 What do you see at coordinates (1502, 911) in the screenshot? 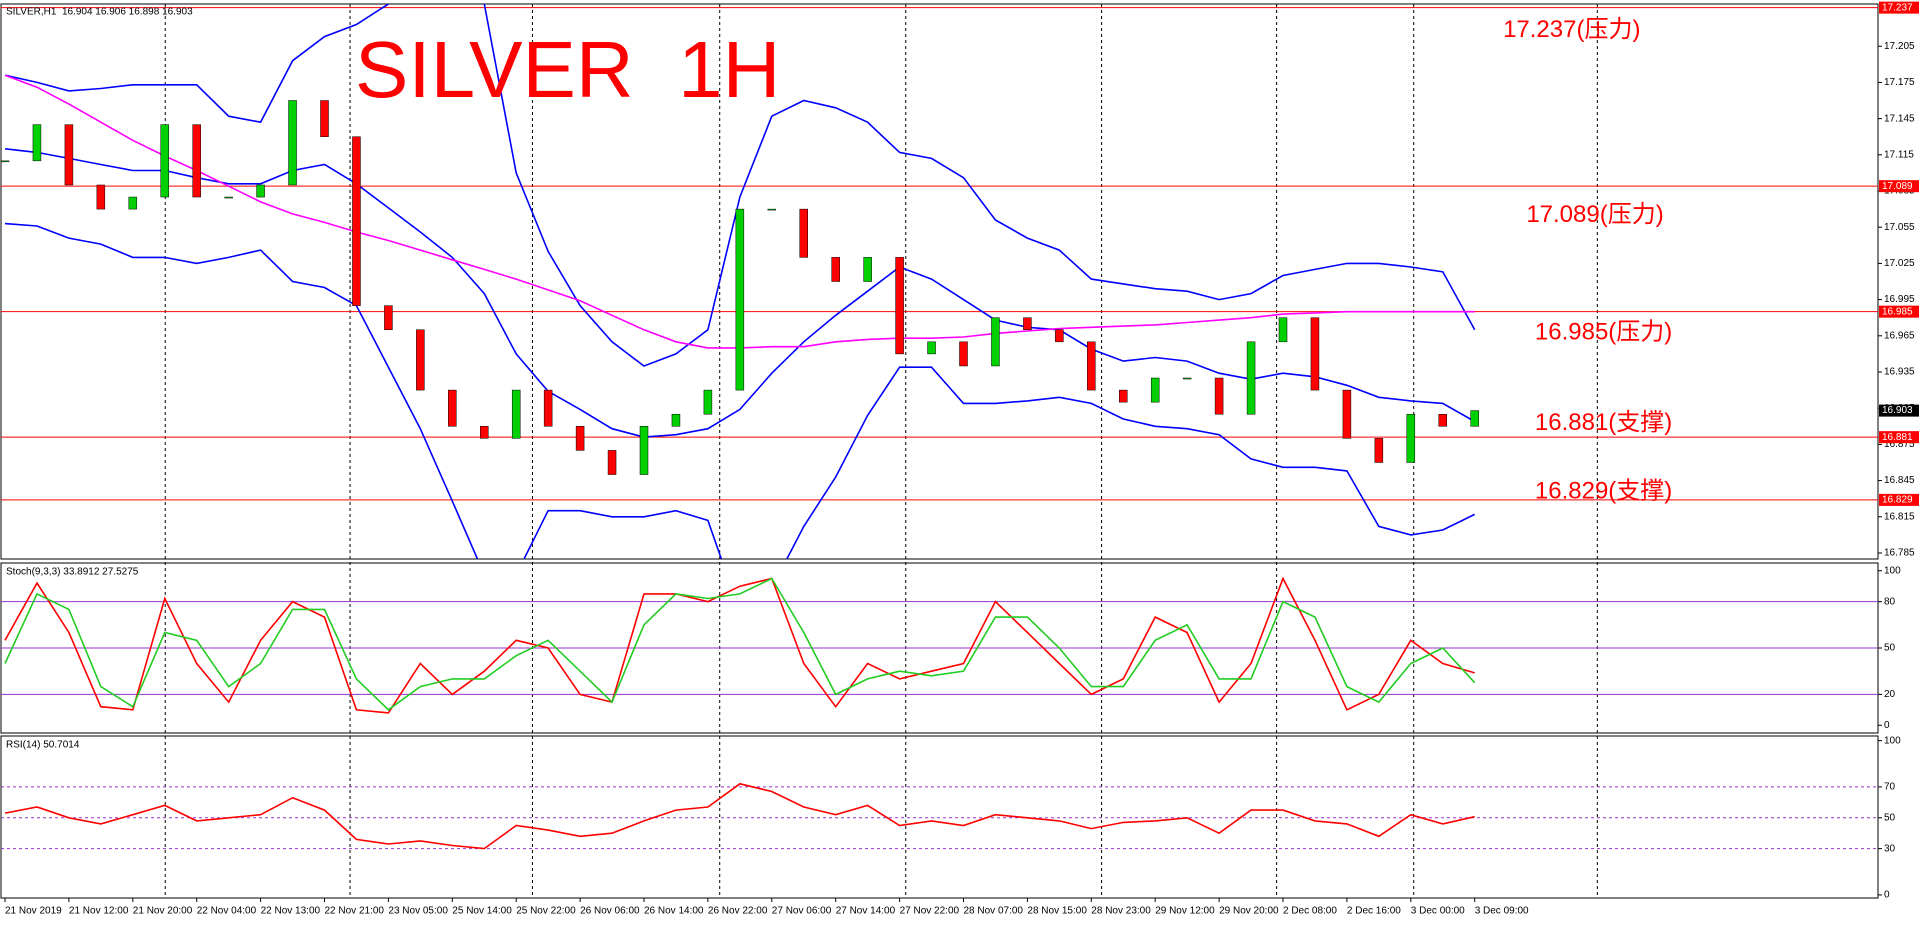
I see `x-tick-label: 3 Dec 09:00` at bounding box center [1502, 911].